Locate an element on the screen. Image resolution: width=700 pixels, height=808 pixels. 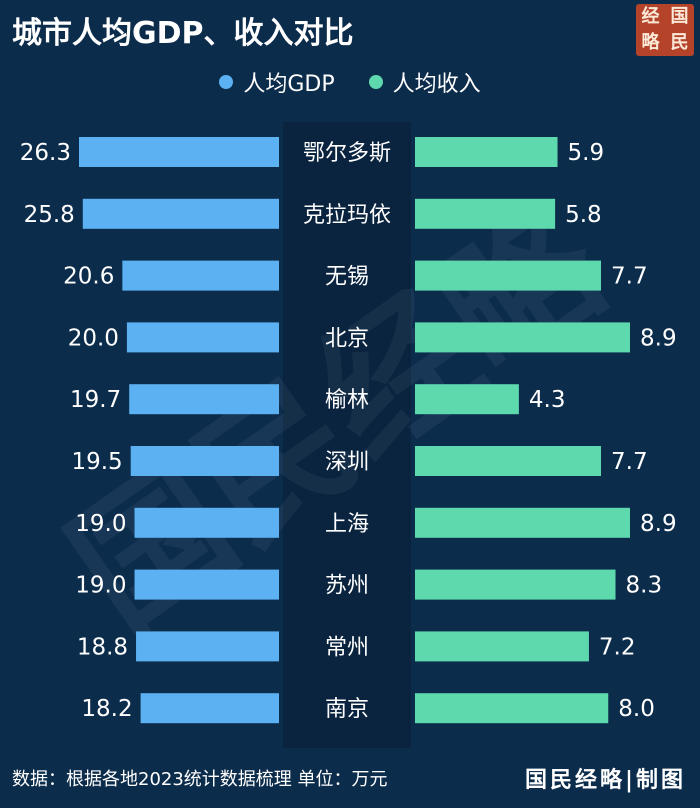
data-label-gdp: 20.6 is located at coordinates (88, 277).